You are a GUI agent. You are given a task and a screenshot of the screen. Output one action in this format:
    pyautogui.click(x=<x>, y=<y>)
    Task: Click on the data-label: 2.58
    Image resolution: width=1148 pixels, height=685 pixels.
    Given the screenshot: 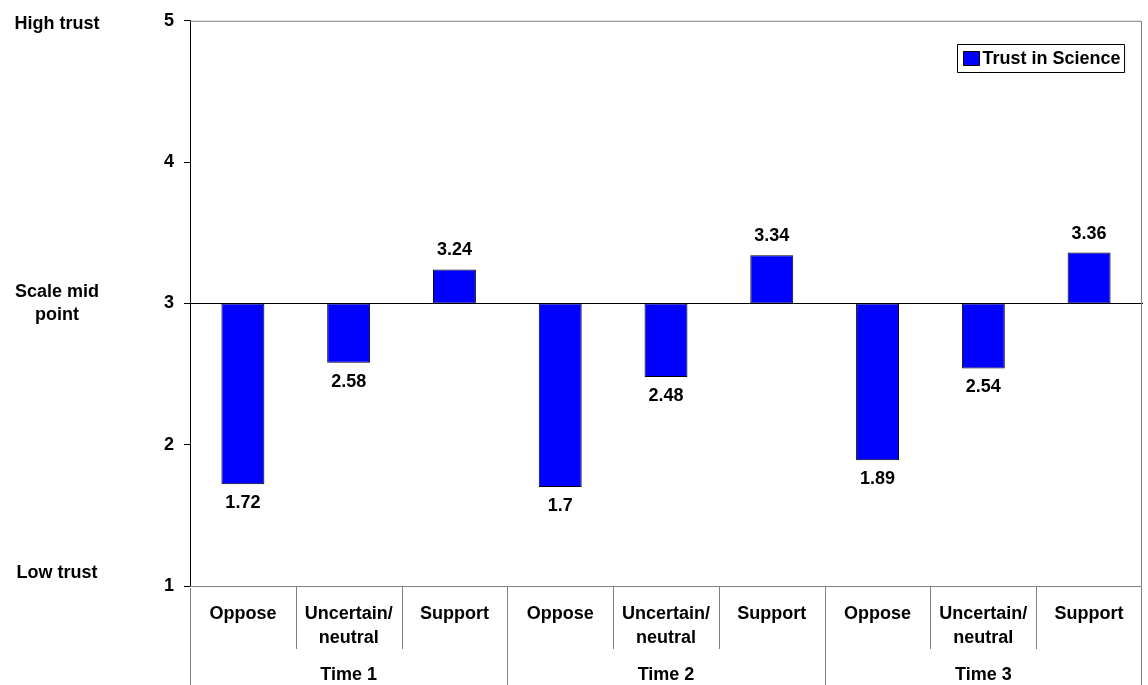 What is the action you would take?
    pyautogui.click(x=349, y=380)
    